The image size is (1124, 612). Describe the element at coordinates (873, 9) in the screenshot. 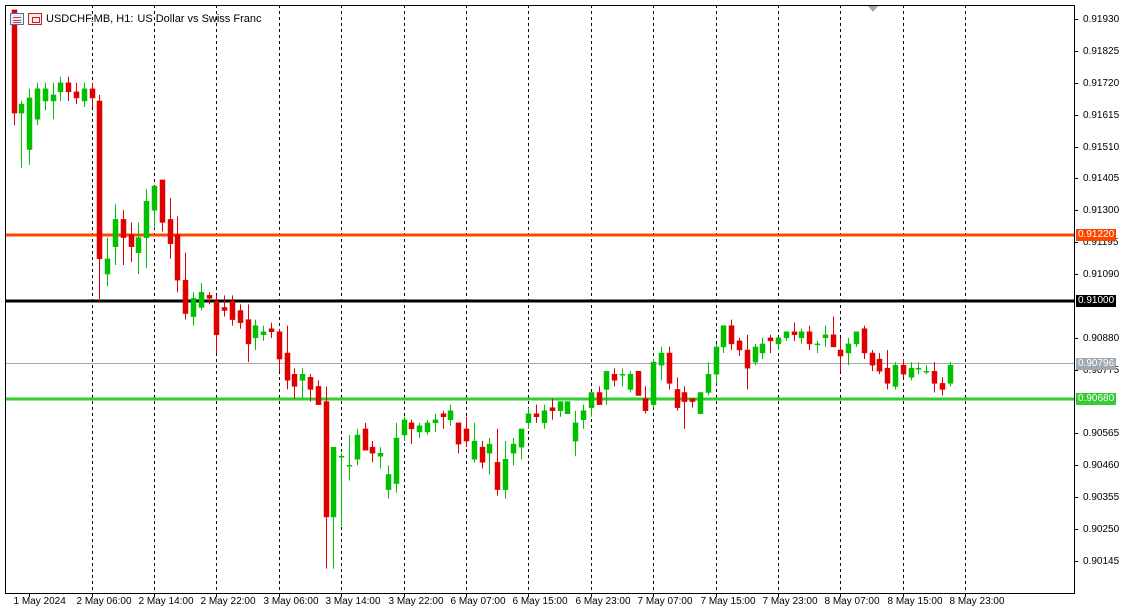

I see `chart-shift-marker-icon` at that location.